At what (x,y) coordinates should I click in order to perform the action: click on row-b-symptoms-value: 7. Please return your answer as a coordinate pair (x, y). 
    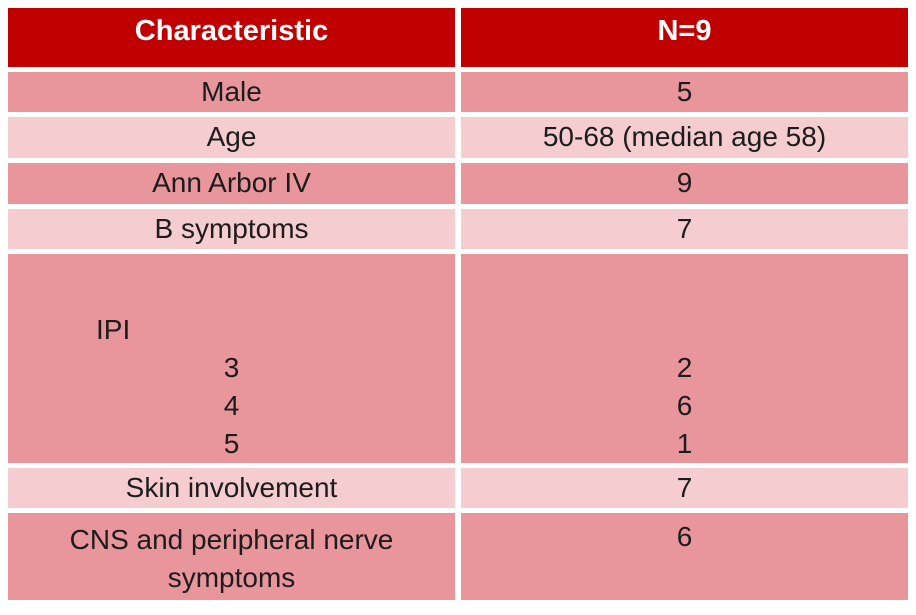
    Looking at the image, I should click on (684, 228).